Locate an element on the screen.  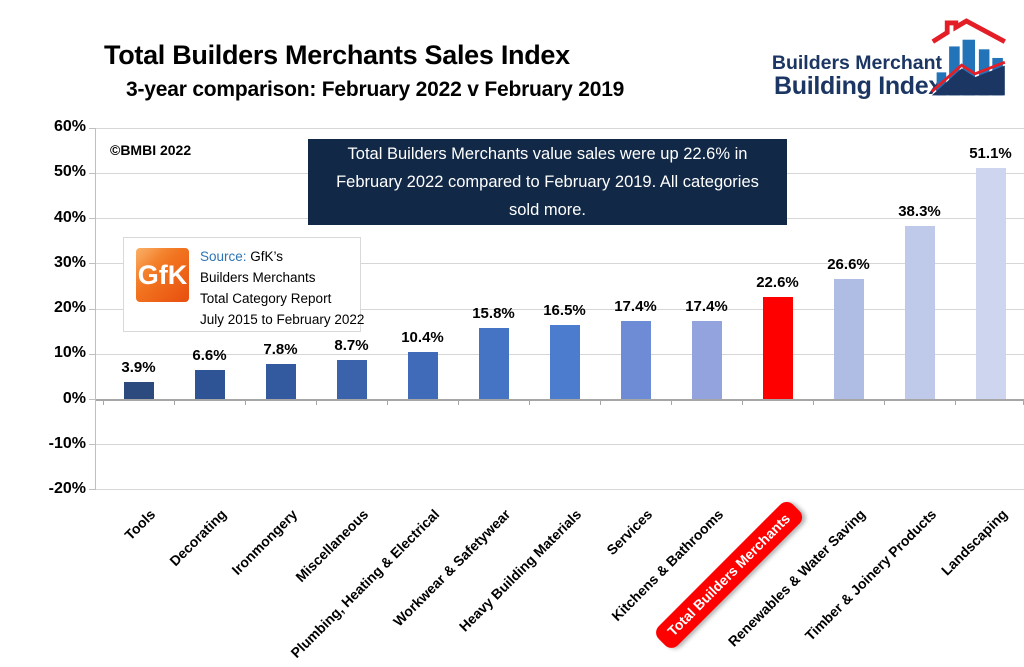
category-label-highlighted: Total Builders Merchants is located at coordinates (728, 575).